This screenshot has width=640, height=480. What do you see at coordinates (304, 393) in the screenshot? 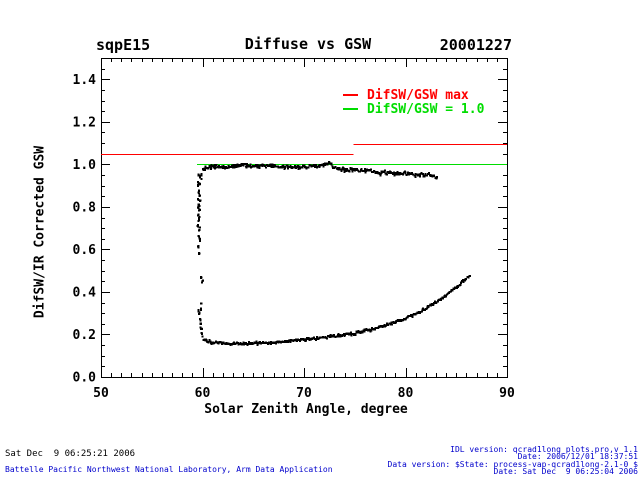
I see `x-tick-label: 70` at bounding box center [304, 393].